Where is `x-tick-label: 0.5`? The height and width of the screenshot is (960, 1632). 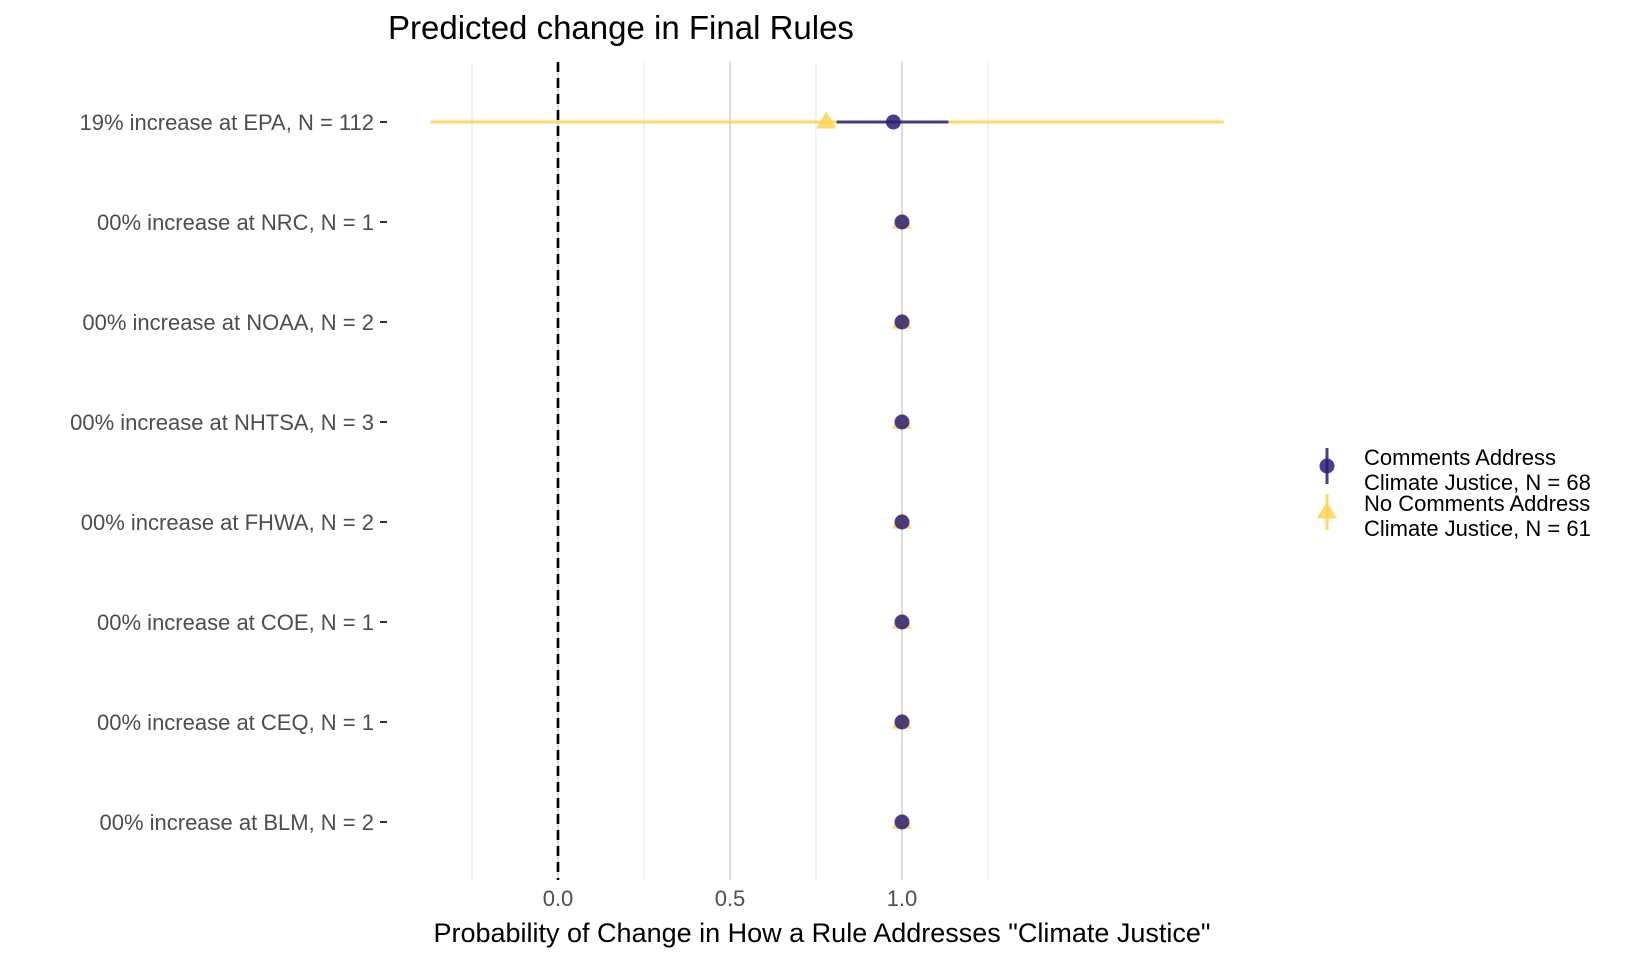
x-tick-label: 0.5 is located at coordinates (730, 898).